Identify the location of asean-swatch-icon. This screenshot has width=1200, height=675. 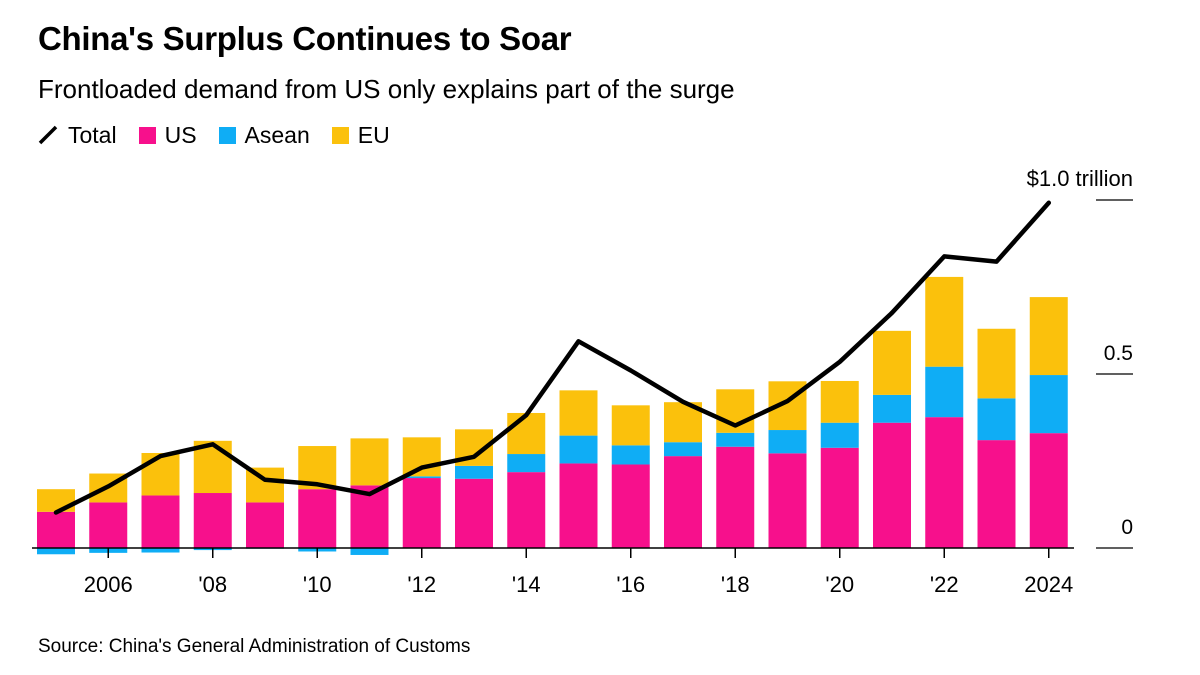
(227, 135).